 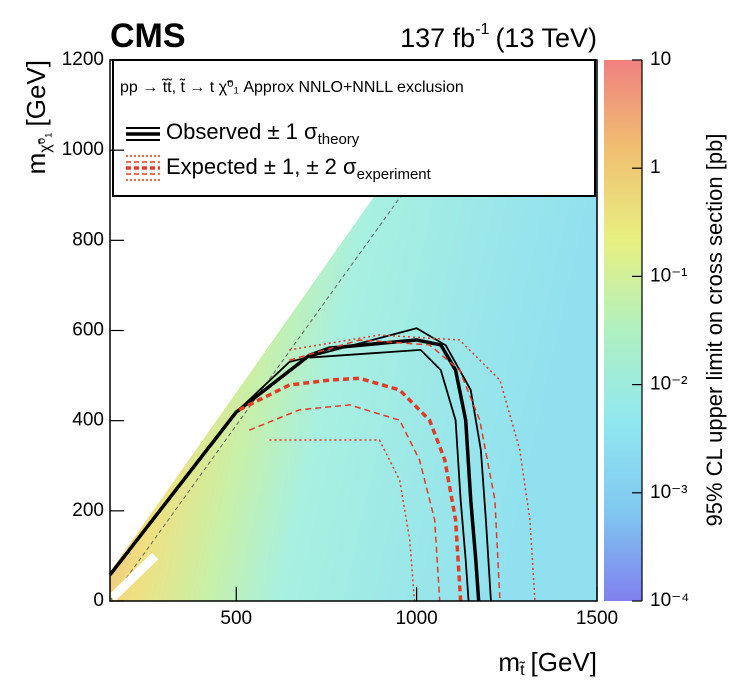 I want to click on experiment-label: CMS, so click(x=148, y=36).